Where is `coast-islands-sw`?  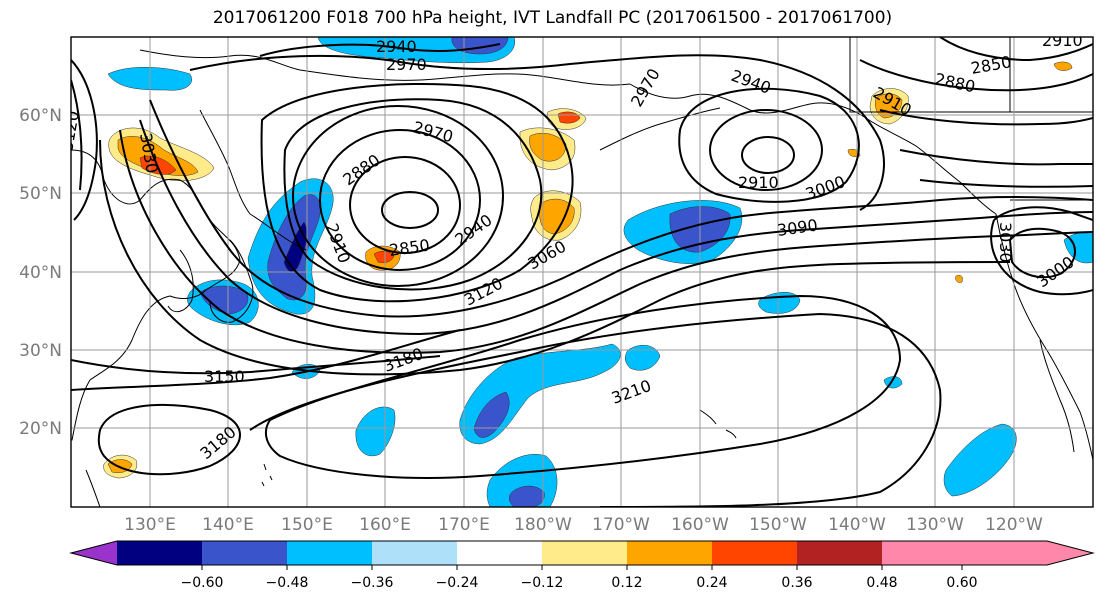 coast-islands-sw is located at coordinates (267, 475).